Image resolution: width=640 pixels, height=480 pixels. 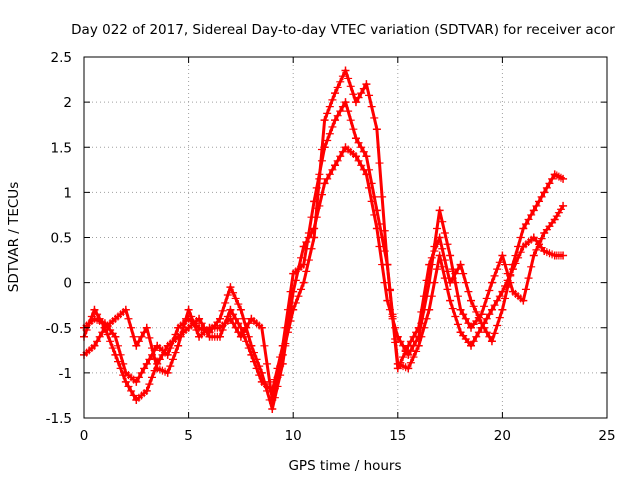 What do you see at coordinates (67, 284) in the screenshot?
I see `y-tick-label: 0` at bounding box center [67, 284].